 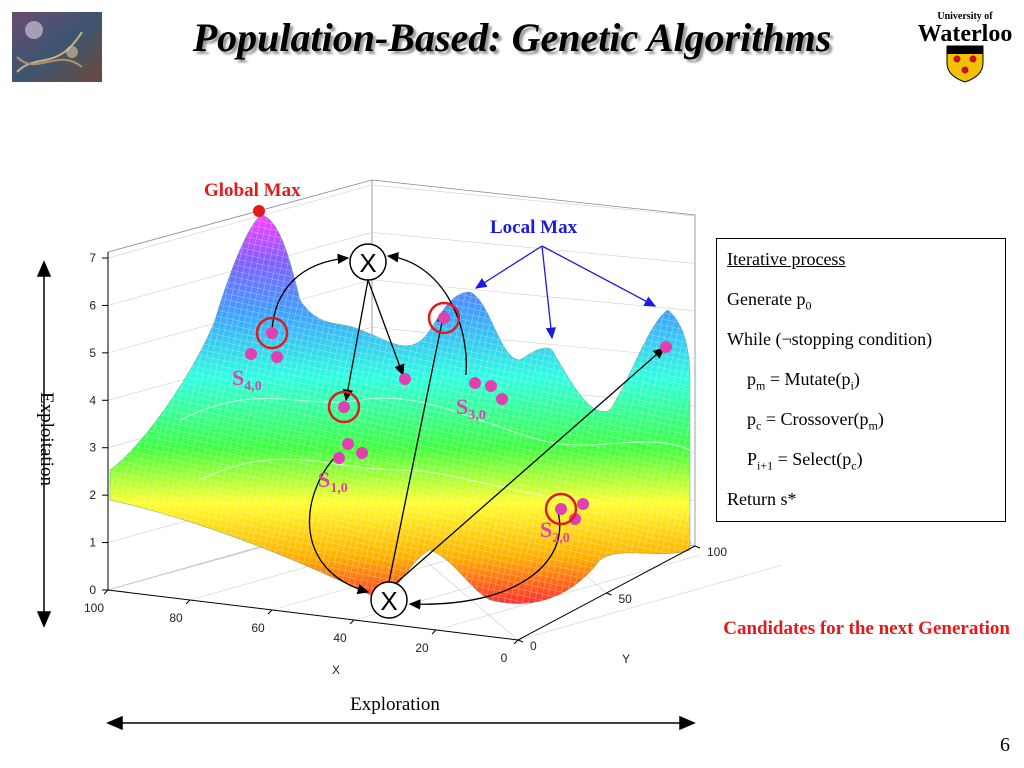 What do you see at coordinates (803, 381) in the screenshot?
I see `process-mutate: pm = Mutate(pi)` at bounding box center [803, 381].